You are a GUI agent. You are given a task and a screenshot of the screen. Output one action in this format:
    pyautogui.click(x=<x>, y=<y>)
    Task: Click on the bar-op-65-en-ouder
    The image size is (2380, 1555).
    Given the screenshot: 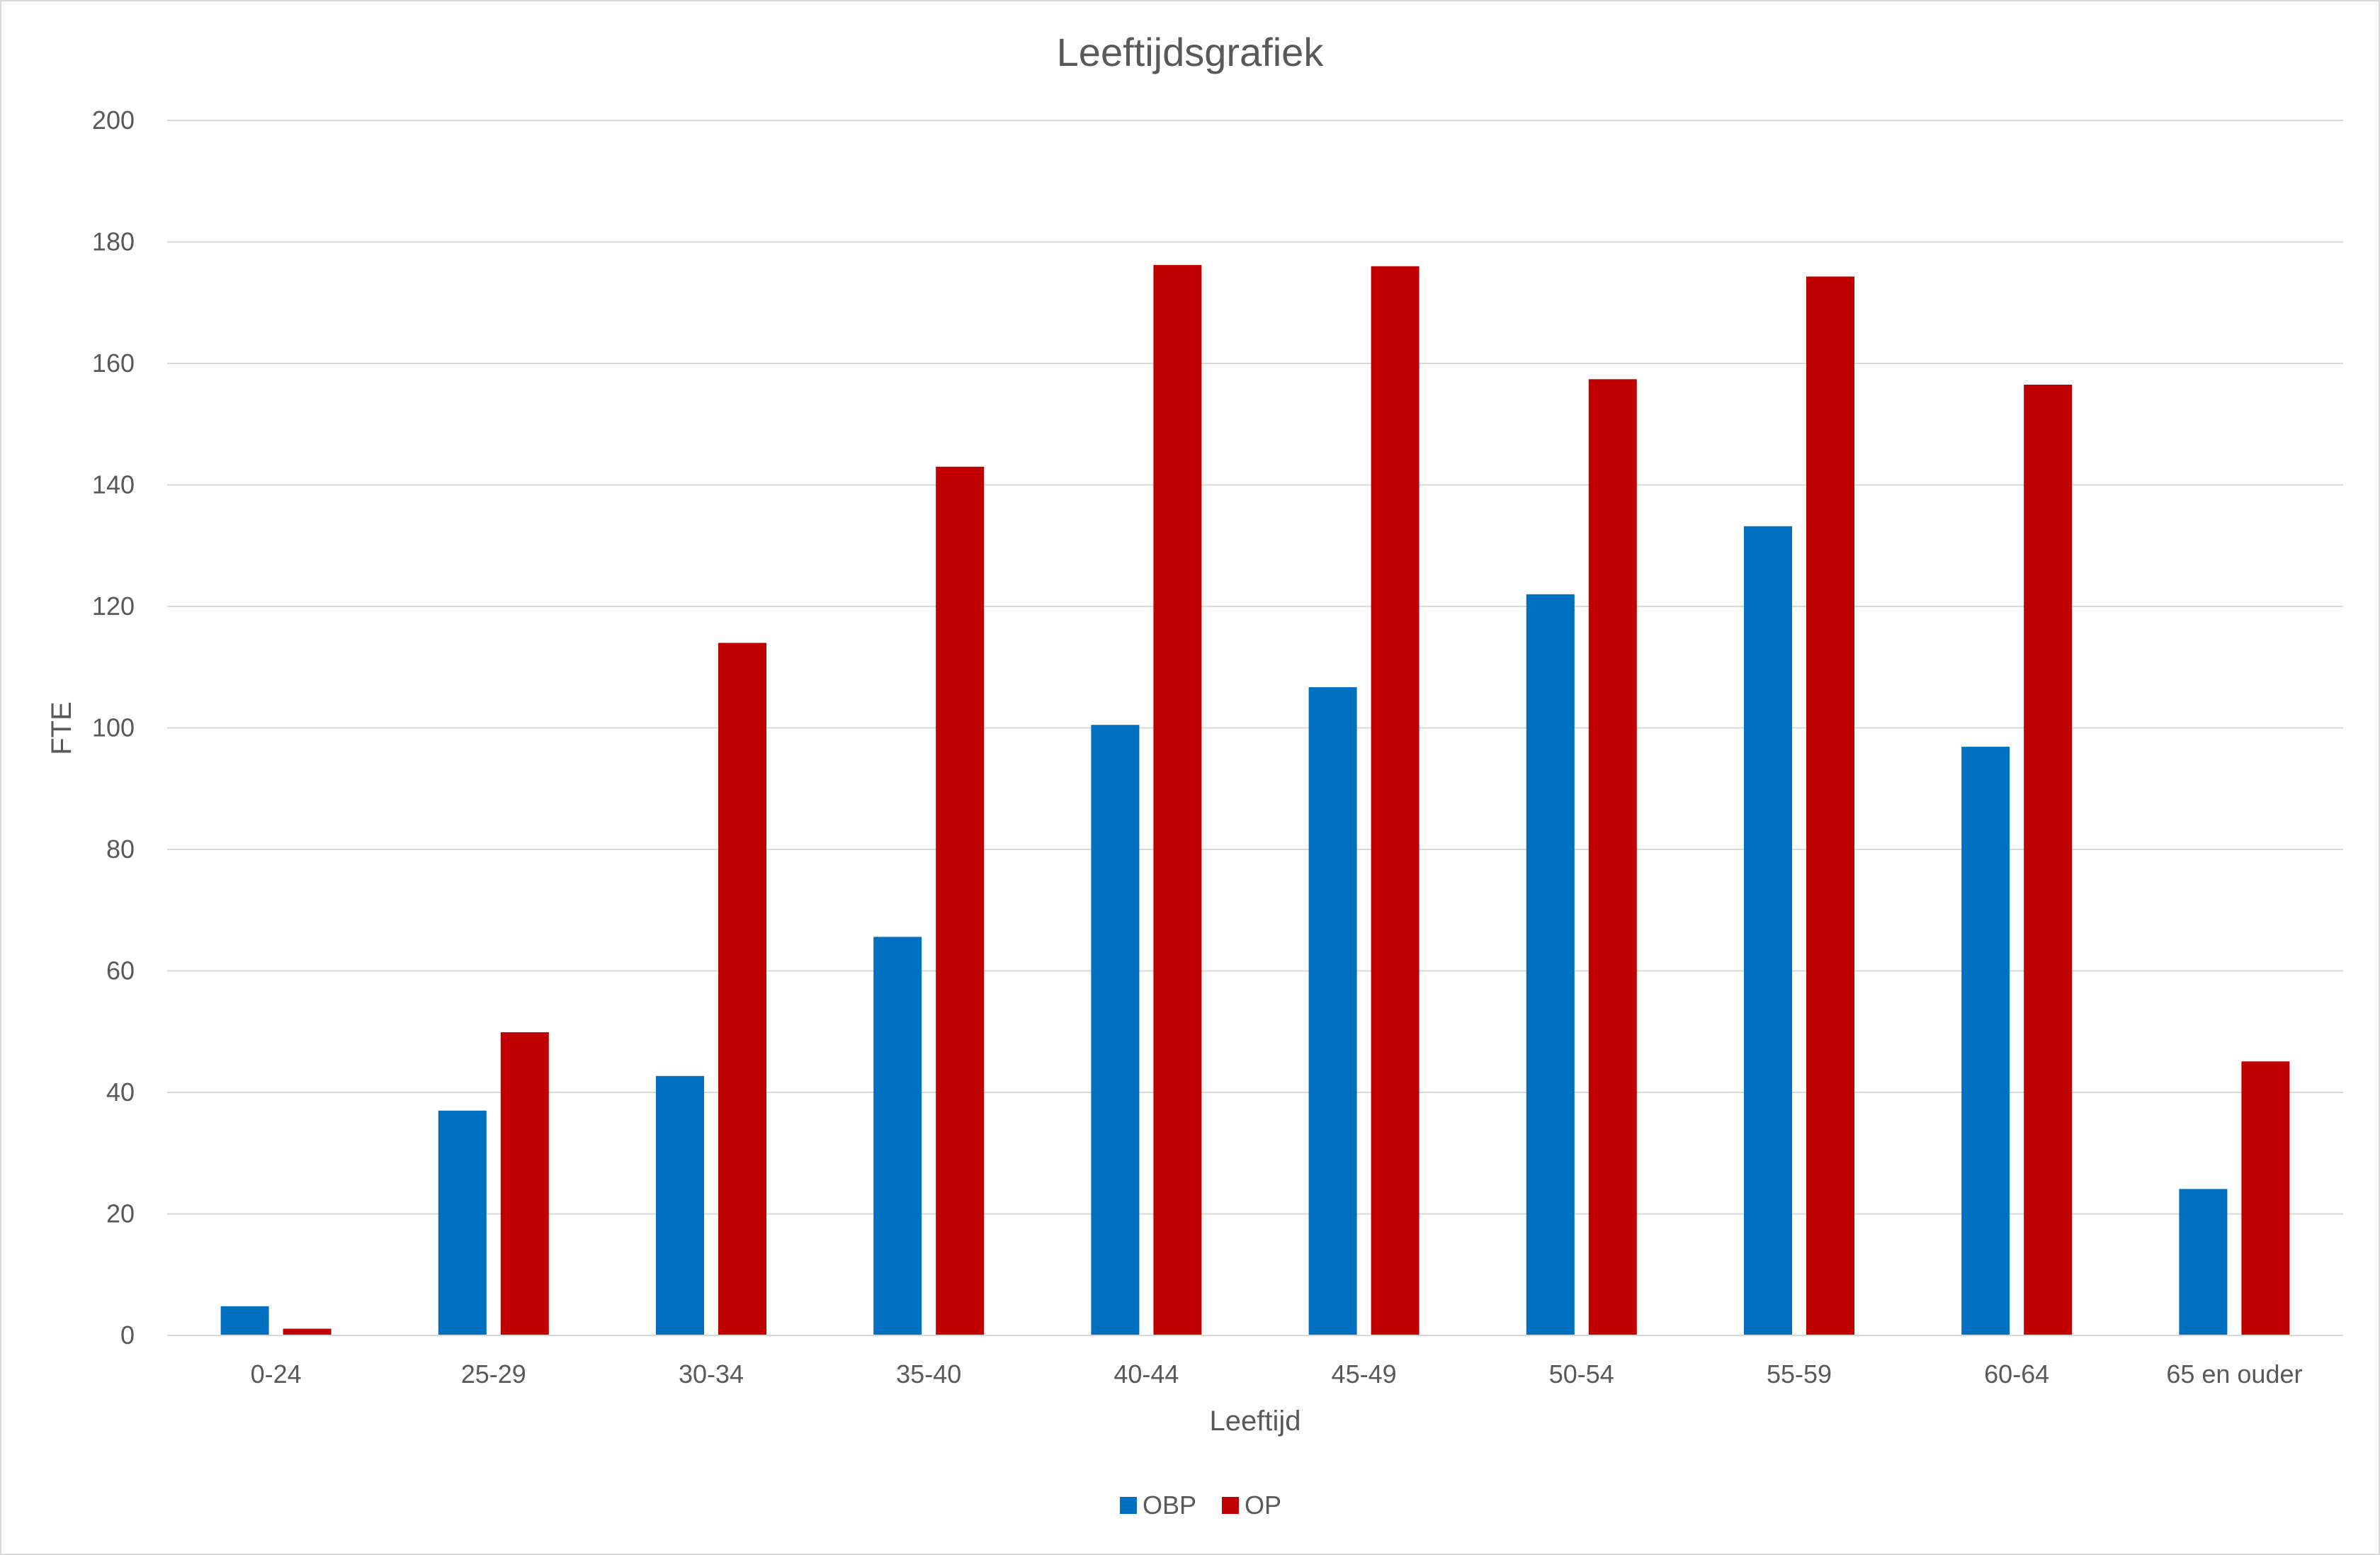 What is the action you would take?
    pyautogui.click(x=2265, y=1198)
    